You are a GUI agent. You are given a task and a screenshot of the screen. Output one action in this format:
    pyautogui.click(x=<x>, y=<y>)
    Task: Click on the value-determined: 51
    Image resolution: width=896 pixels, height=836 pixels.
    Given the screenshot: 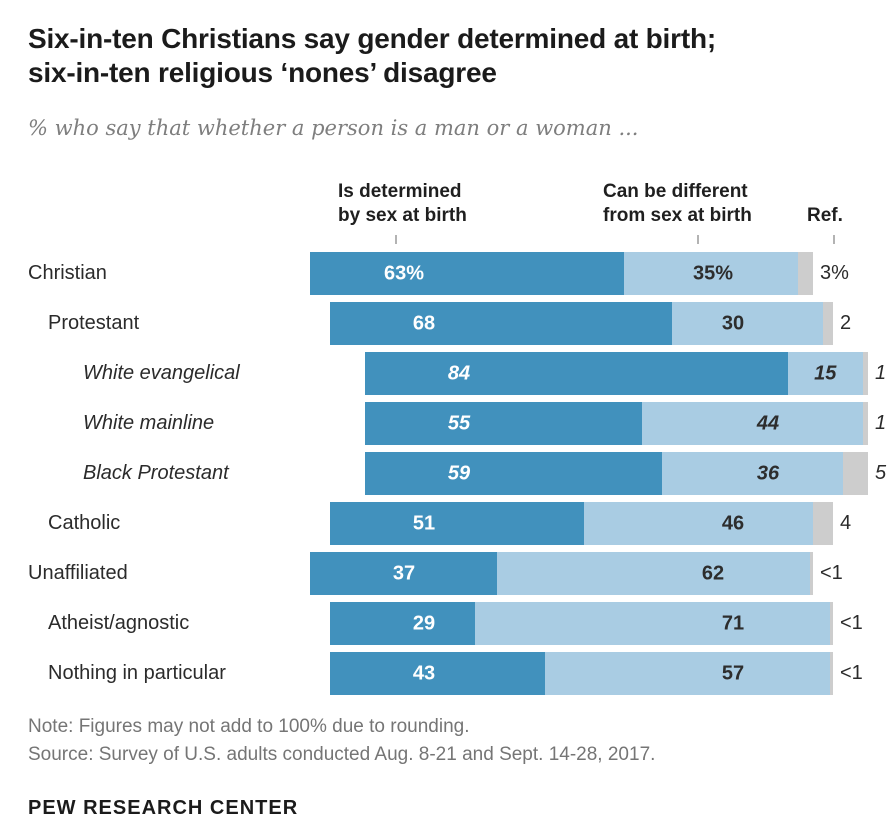 What is the action you would take?
    pyautogui.click(x=424, y=523)
    